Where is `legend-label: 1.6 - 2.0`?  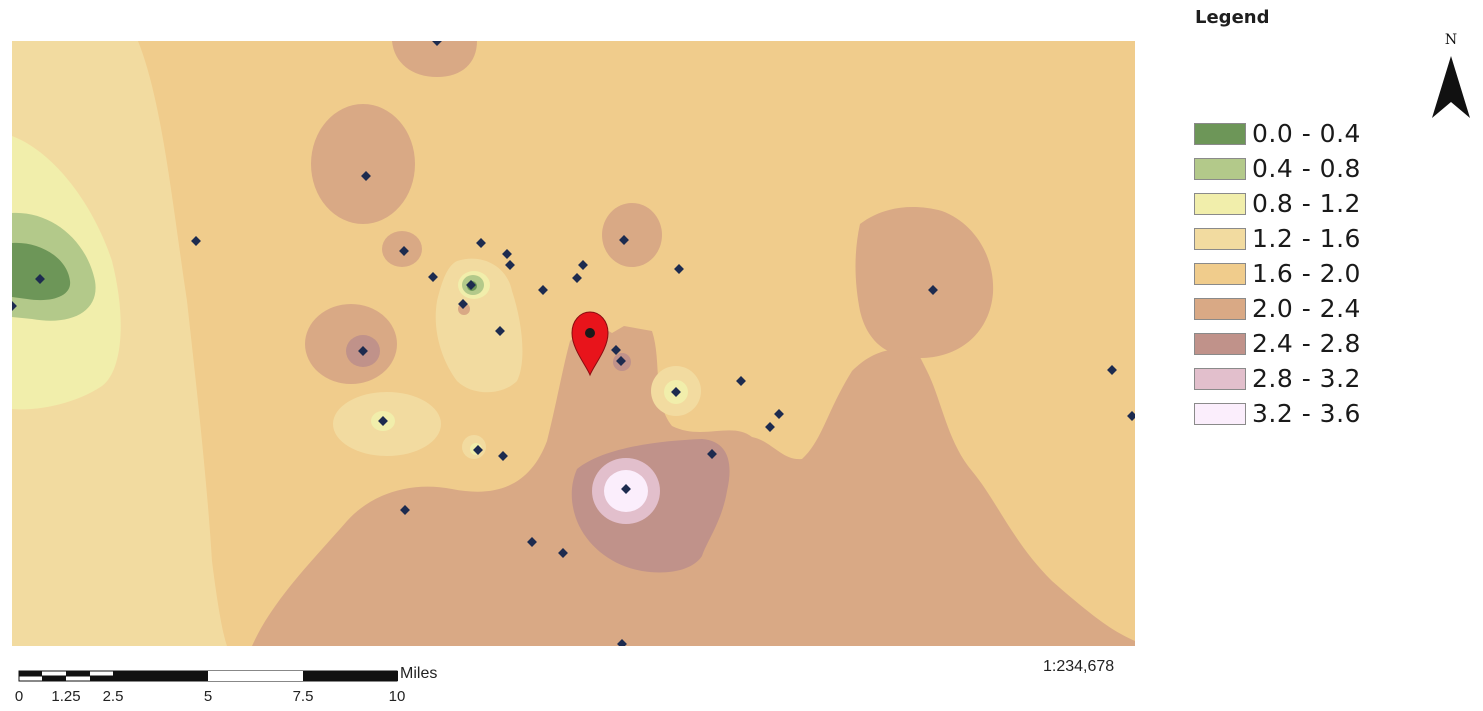 legend-label: 1.6 - 2.0 is located at coordinates (1306, 273).